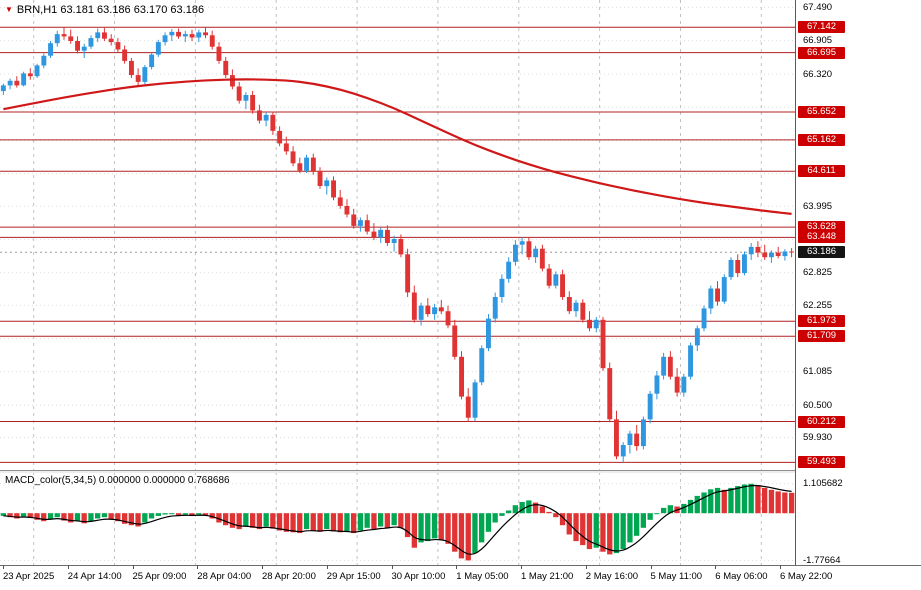 The width and height of the screenshot is (921, 590). I want to click on macd-tick-label: 1.105682, so click(823, 484).